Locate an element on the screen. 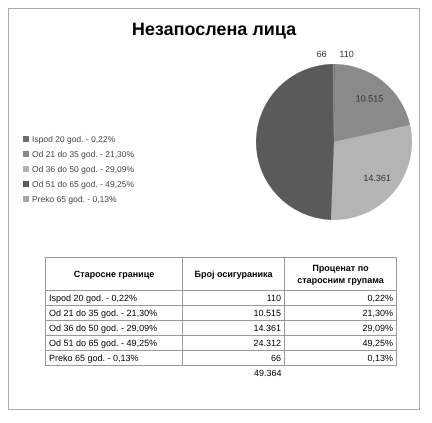 Image resolution: width=432 pixels, height=423 pixels. data-label: 10.515 is located at coordinates (370, 98).